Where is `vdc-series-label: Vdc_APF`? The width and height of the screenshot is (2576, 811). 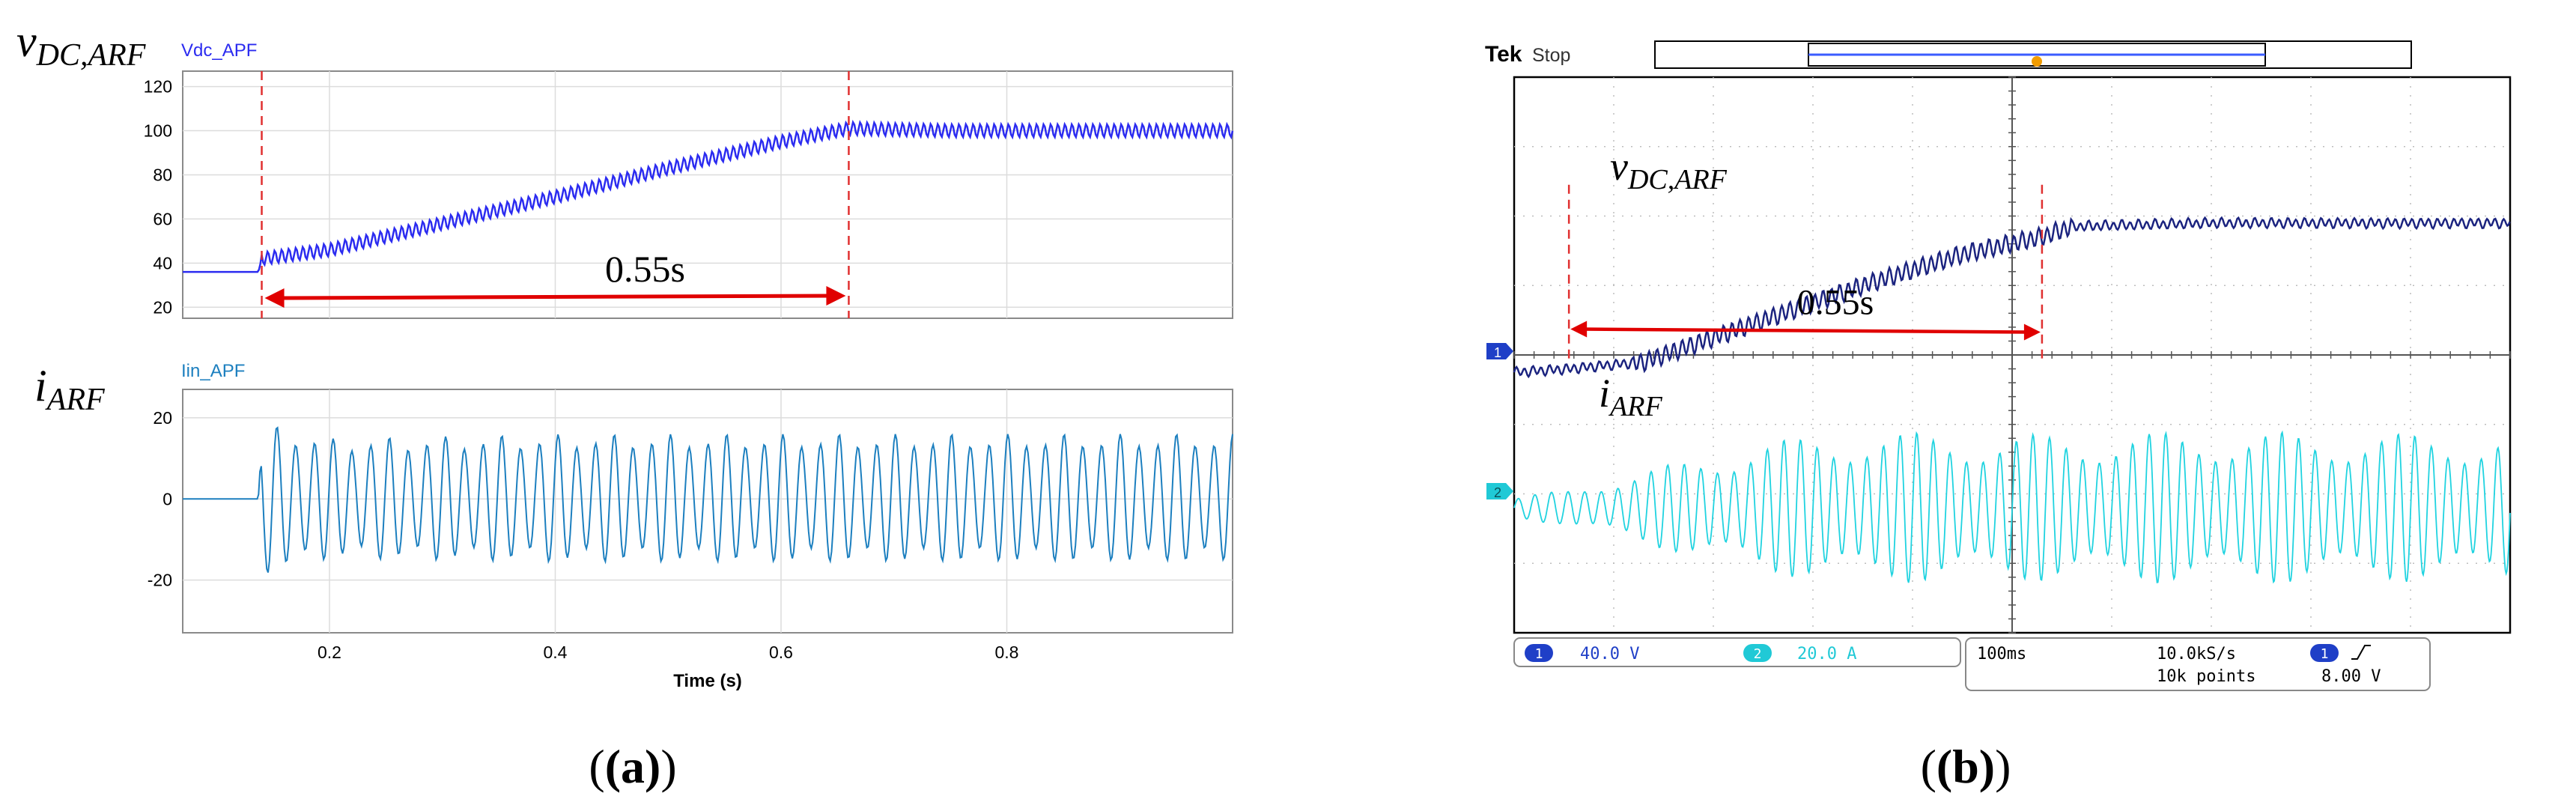
vdc-series-label: Vdc_APF is located at coordinates (219, 50).